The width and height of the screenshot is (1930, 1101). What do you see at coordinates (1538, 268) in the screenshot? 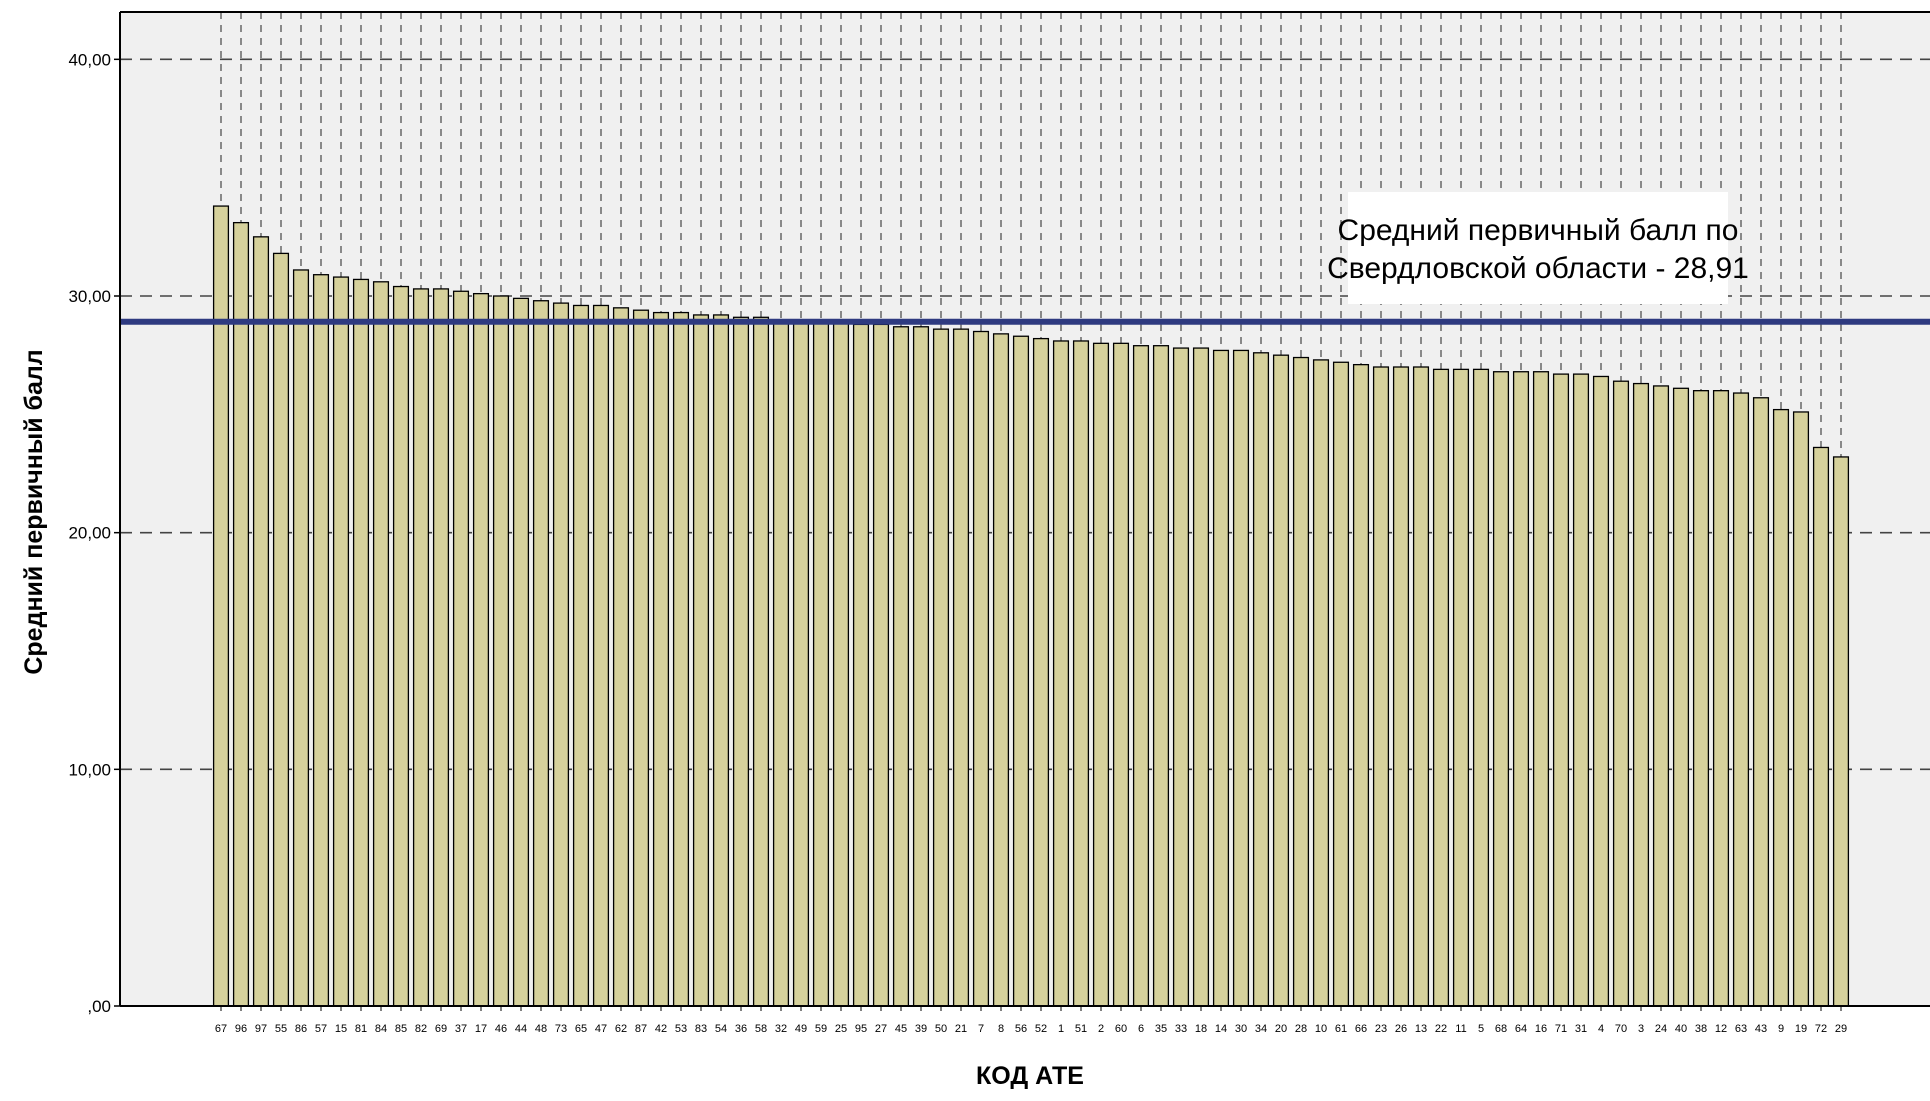
I see `reference-label-line2: Свердловской области - 28,91` at bounding box center [1538, 268].